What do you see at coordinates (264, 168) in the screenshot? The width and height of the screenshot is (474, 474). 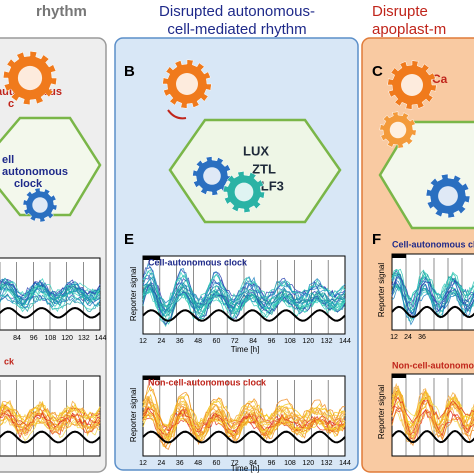 I see `gene: ZTL` at bounding box center [264, 168].